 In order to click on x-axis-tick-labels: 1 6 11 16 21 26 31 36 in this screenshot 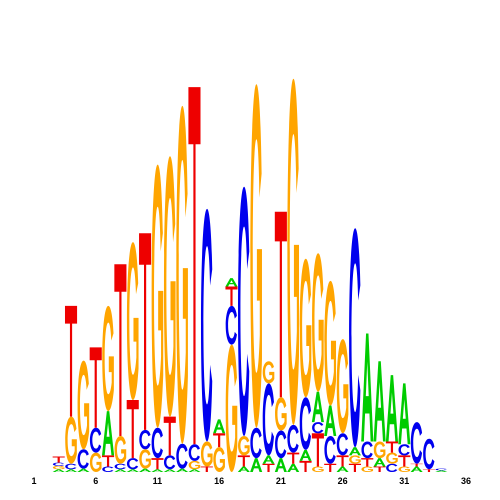, I will do `click(251, 481)`.